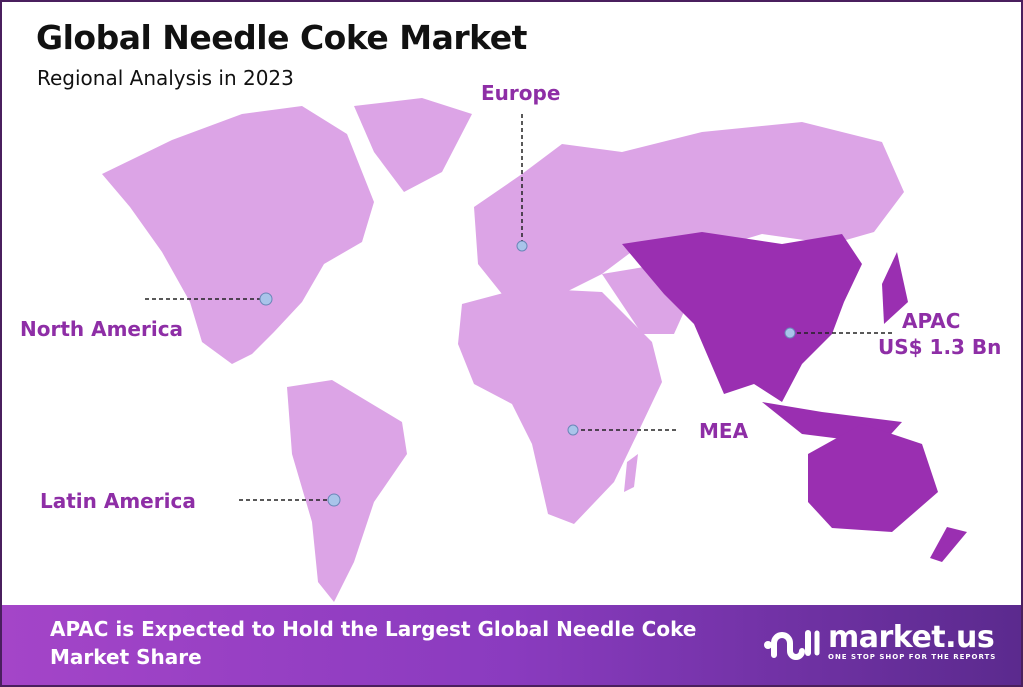  What do you see at coordinates (873, 478) in the screenshot?
I see `australia-landmass` at bounding box center [873, 478].